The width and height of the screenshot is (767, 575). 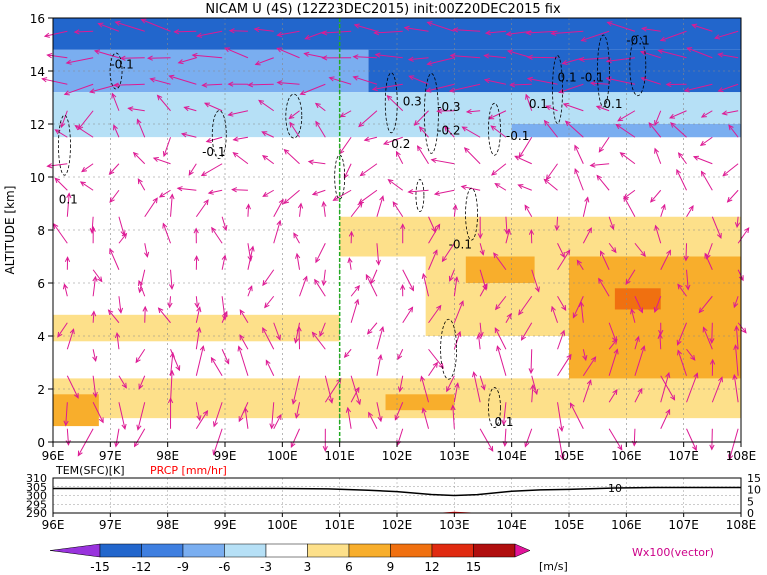 What do you see at coordinates (381, 558) in the screenshot?
I see `colorbar: -15 -12 -9 -6 -3 3 6 9 12 15 [m/s] Wx100(vector)` at bounding box center [381, 558].